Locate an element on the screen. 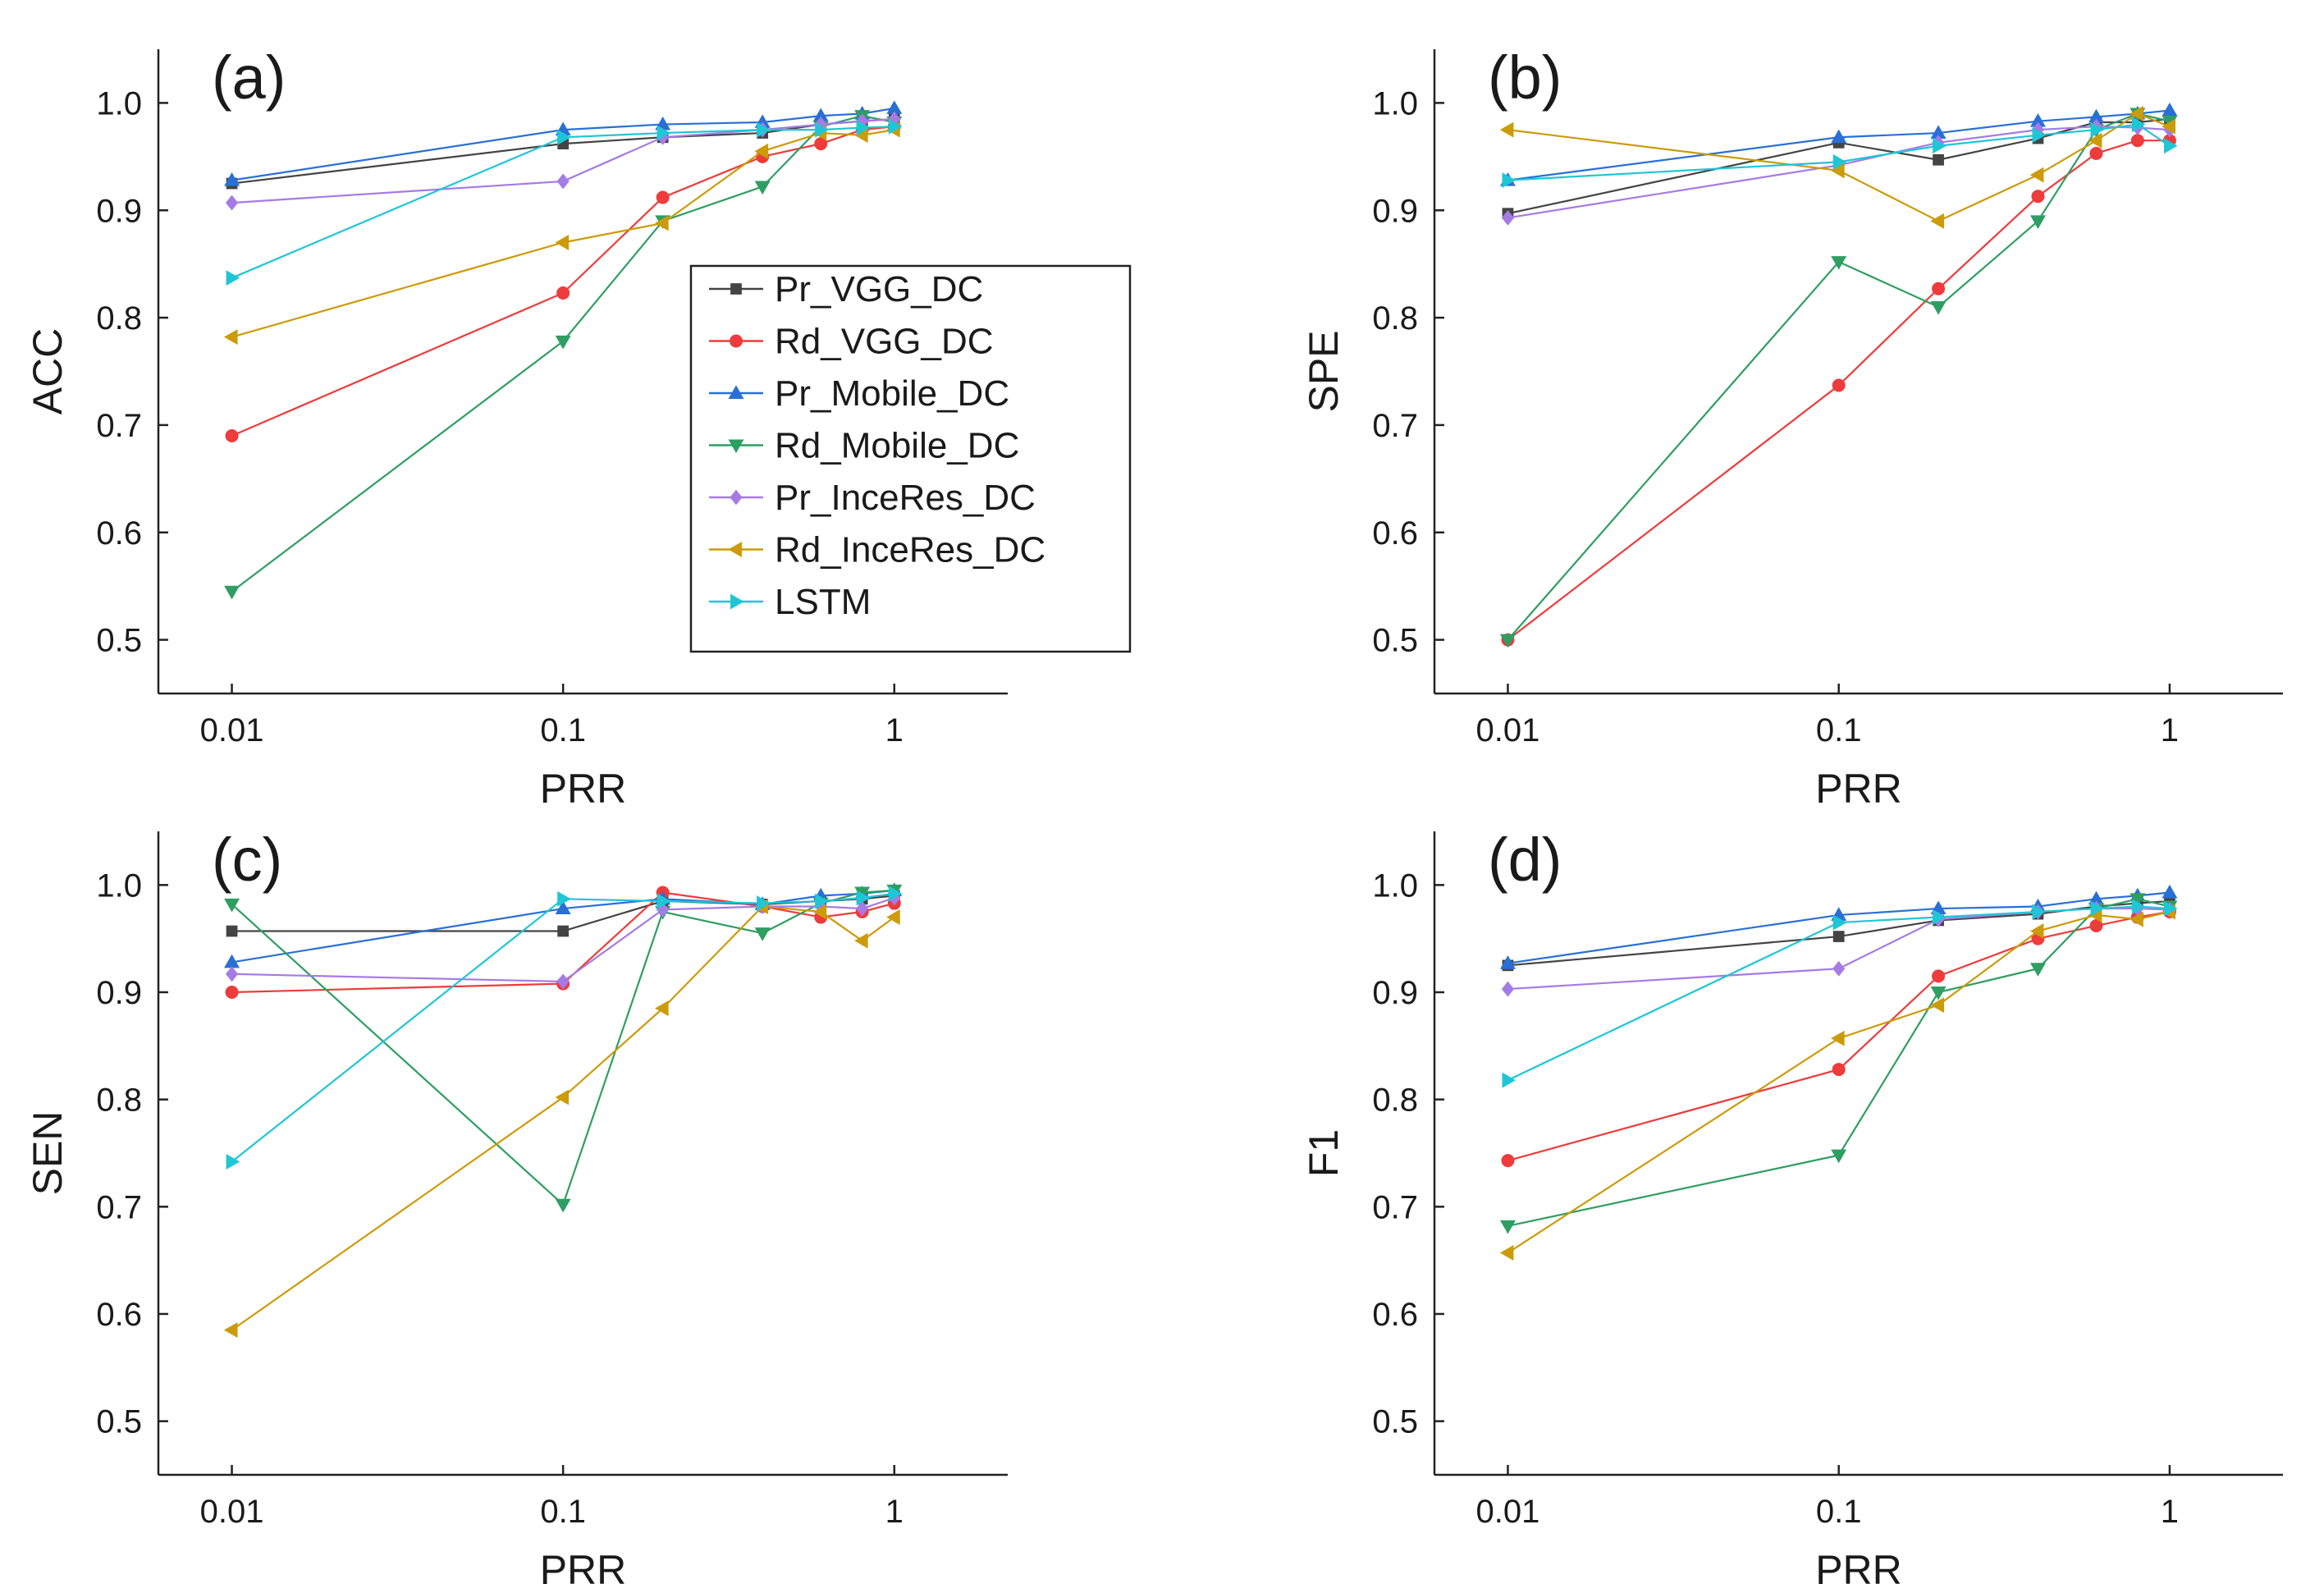 The width and height of the screenshot is (2324, 1593). y-axis-label: ACC is located at coordinates (48, 372).